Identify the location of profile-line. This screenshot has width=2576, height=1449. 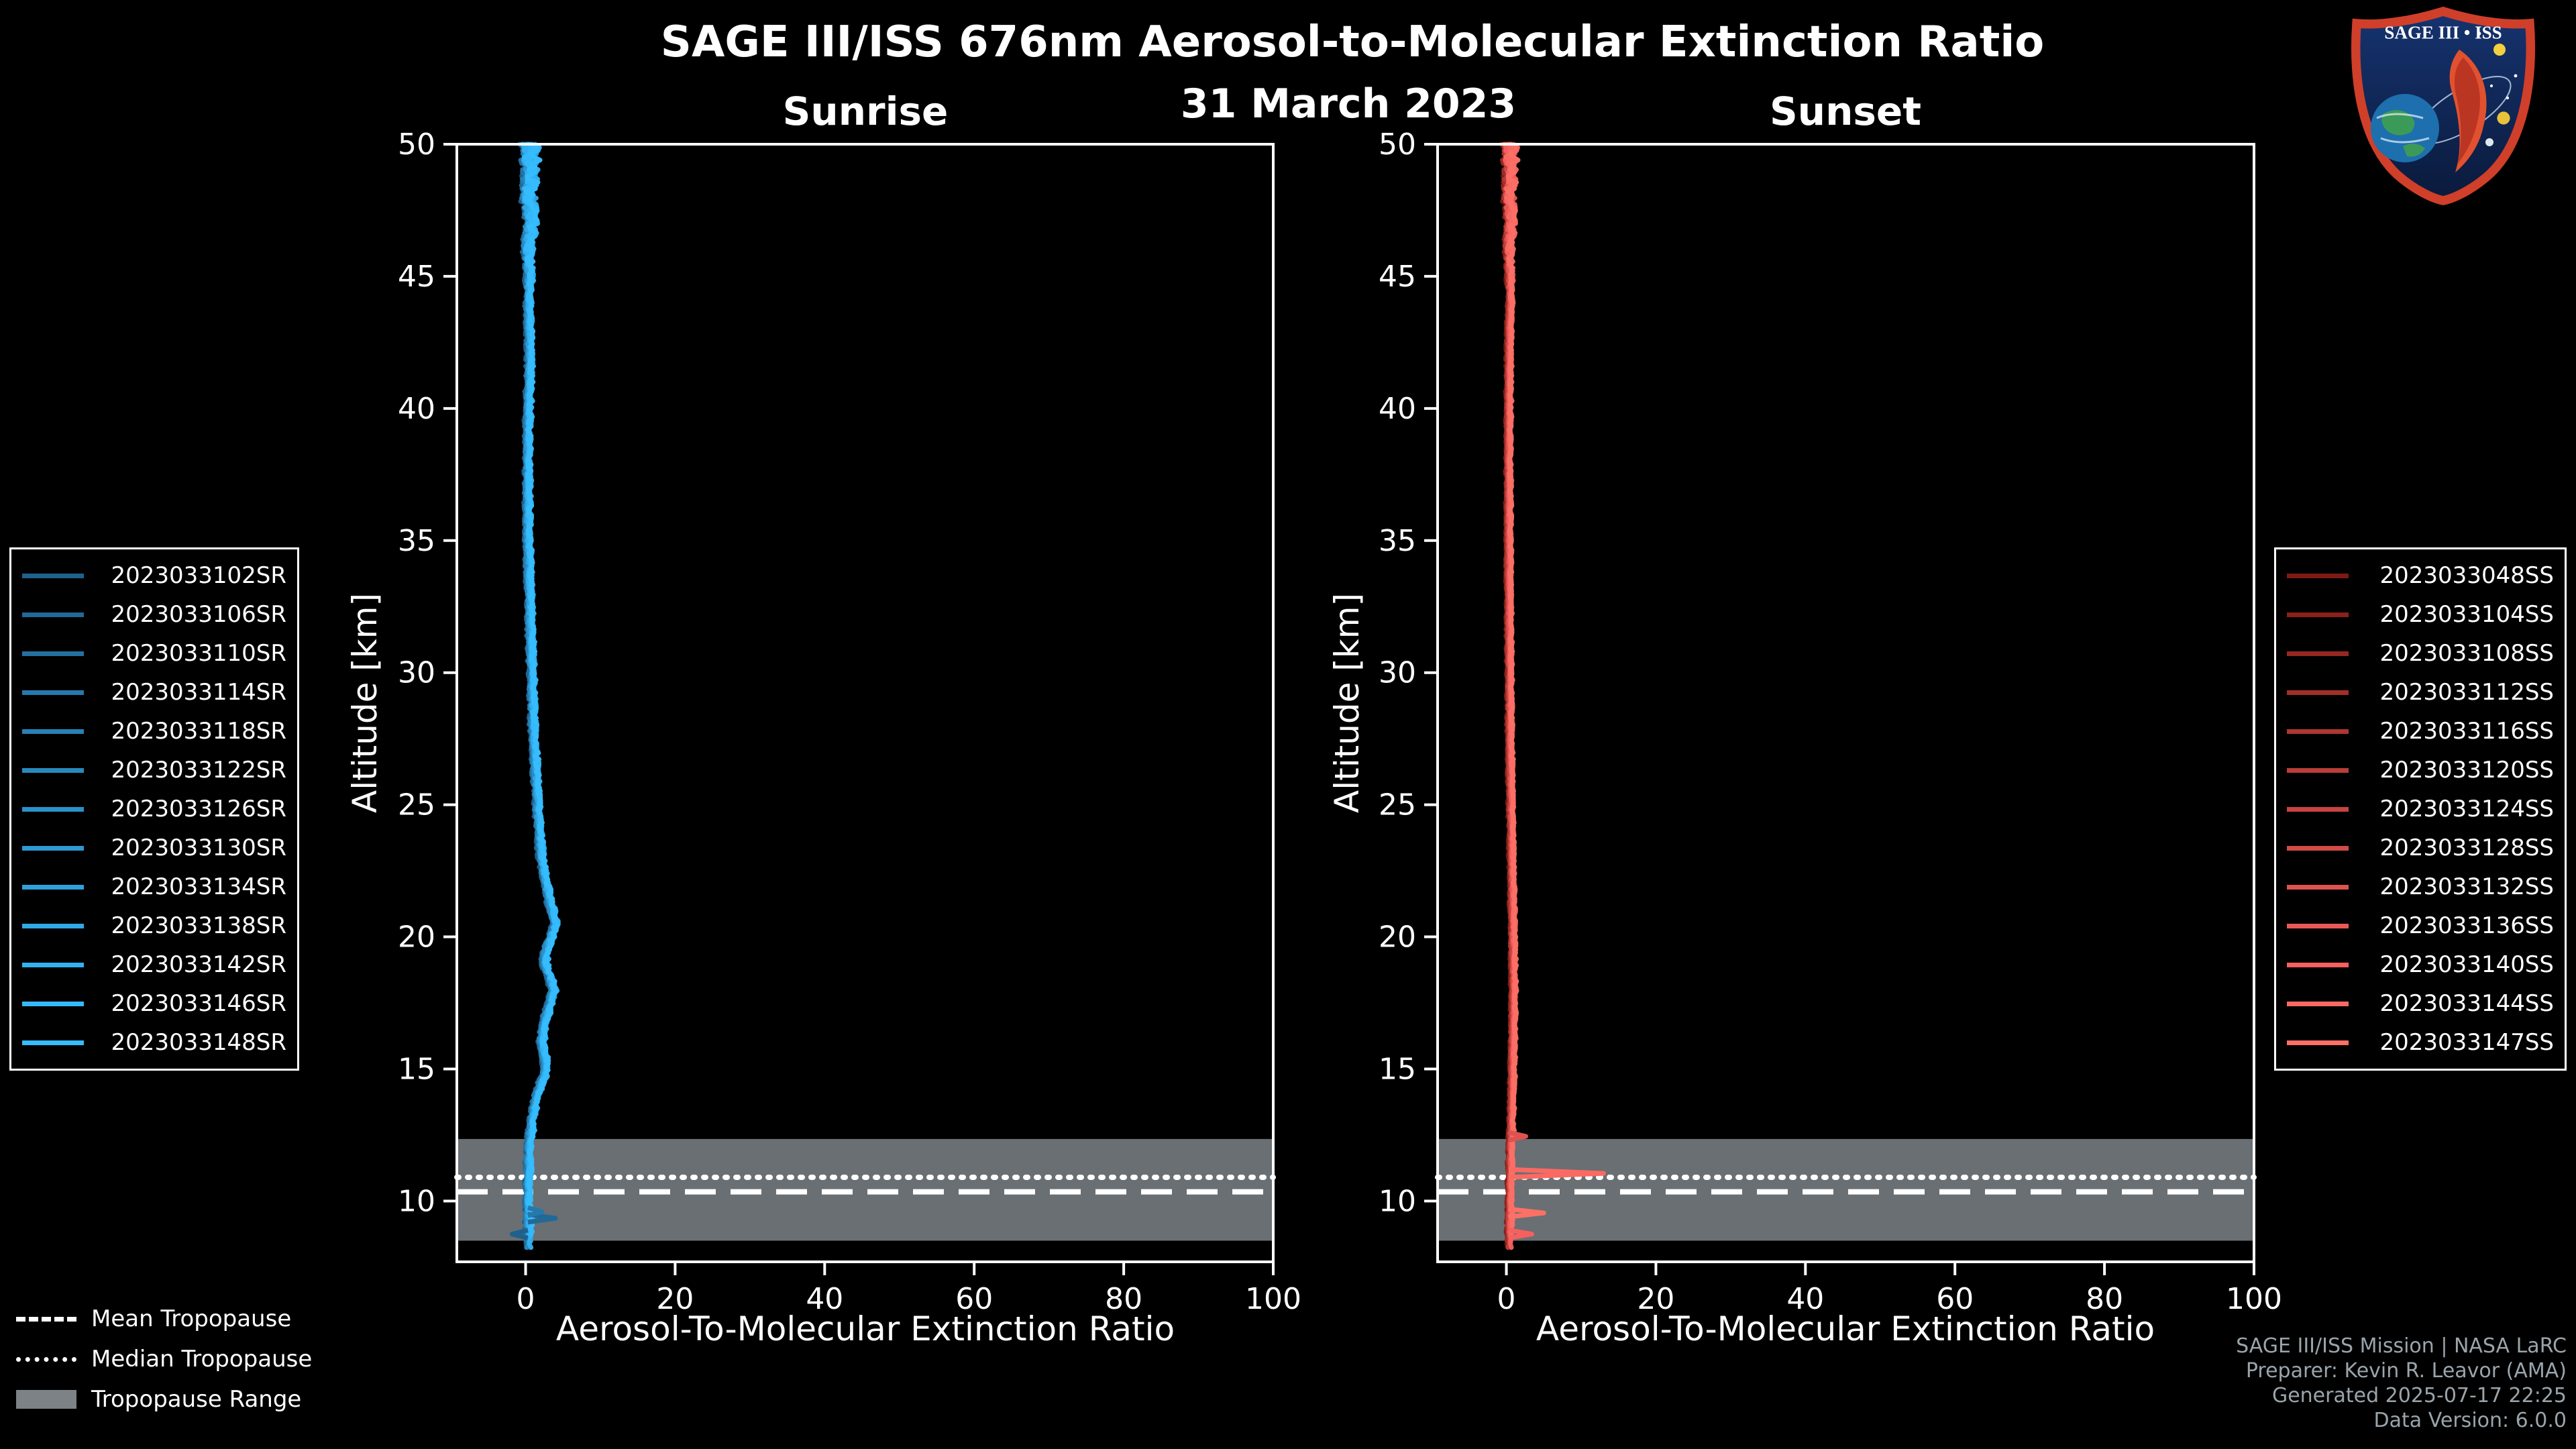
(1513, 685).